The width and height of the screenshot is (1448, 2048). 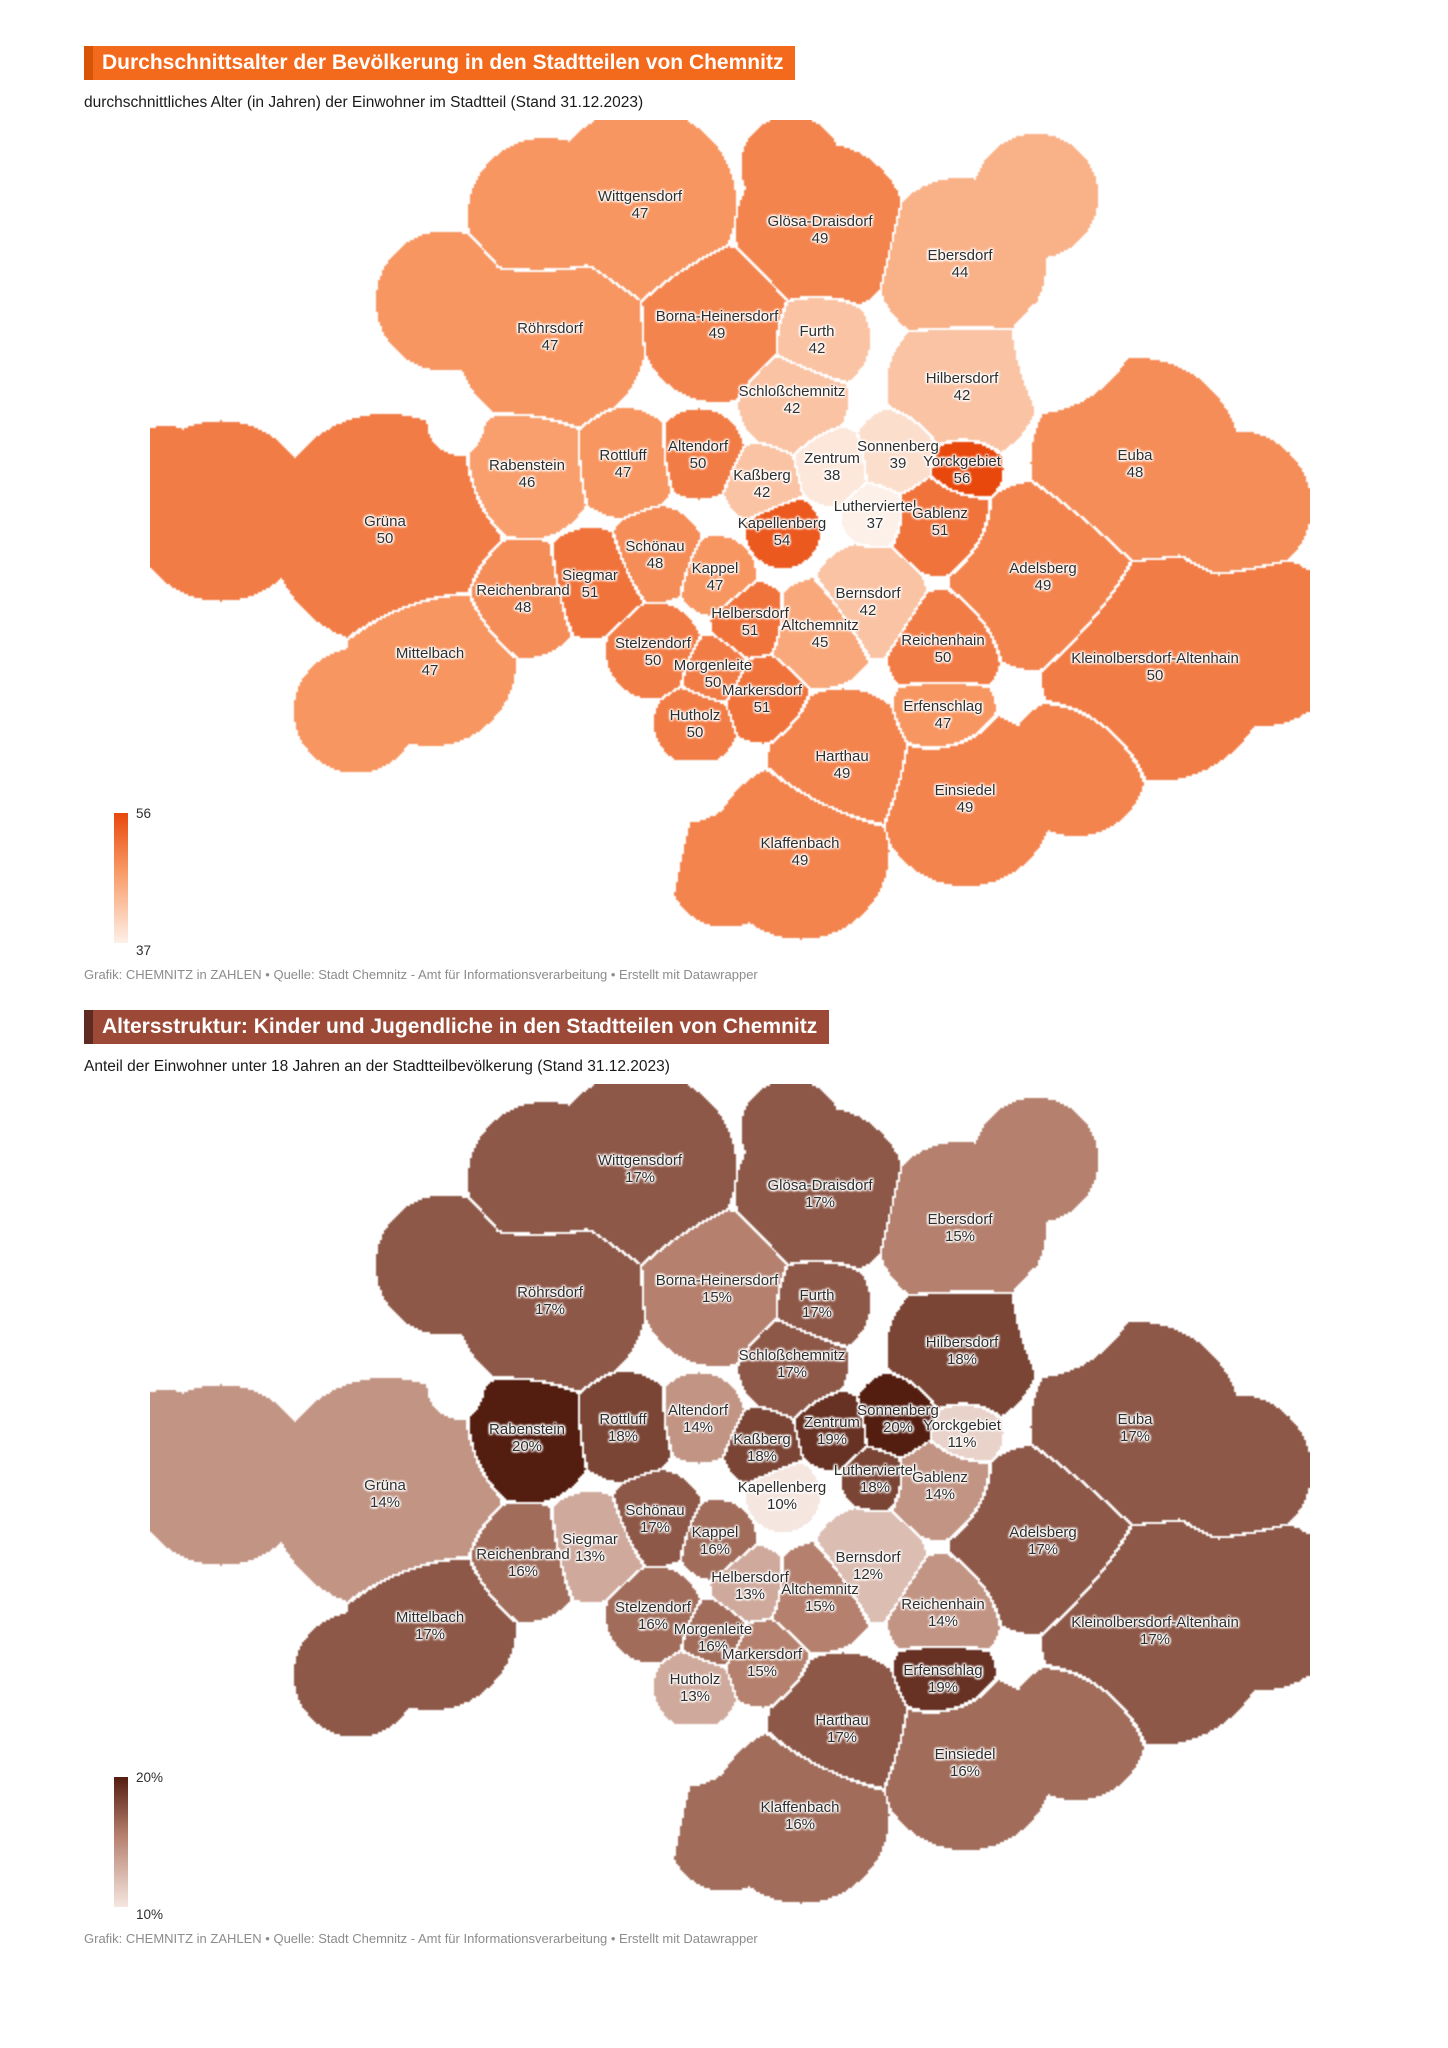 I want to click on legend-max-value: 20%, so click(x=150, y=1778).